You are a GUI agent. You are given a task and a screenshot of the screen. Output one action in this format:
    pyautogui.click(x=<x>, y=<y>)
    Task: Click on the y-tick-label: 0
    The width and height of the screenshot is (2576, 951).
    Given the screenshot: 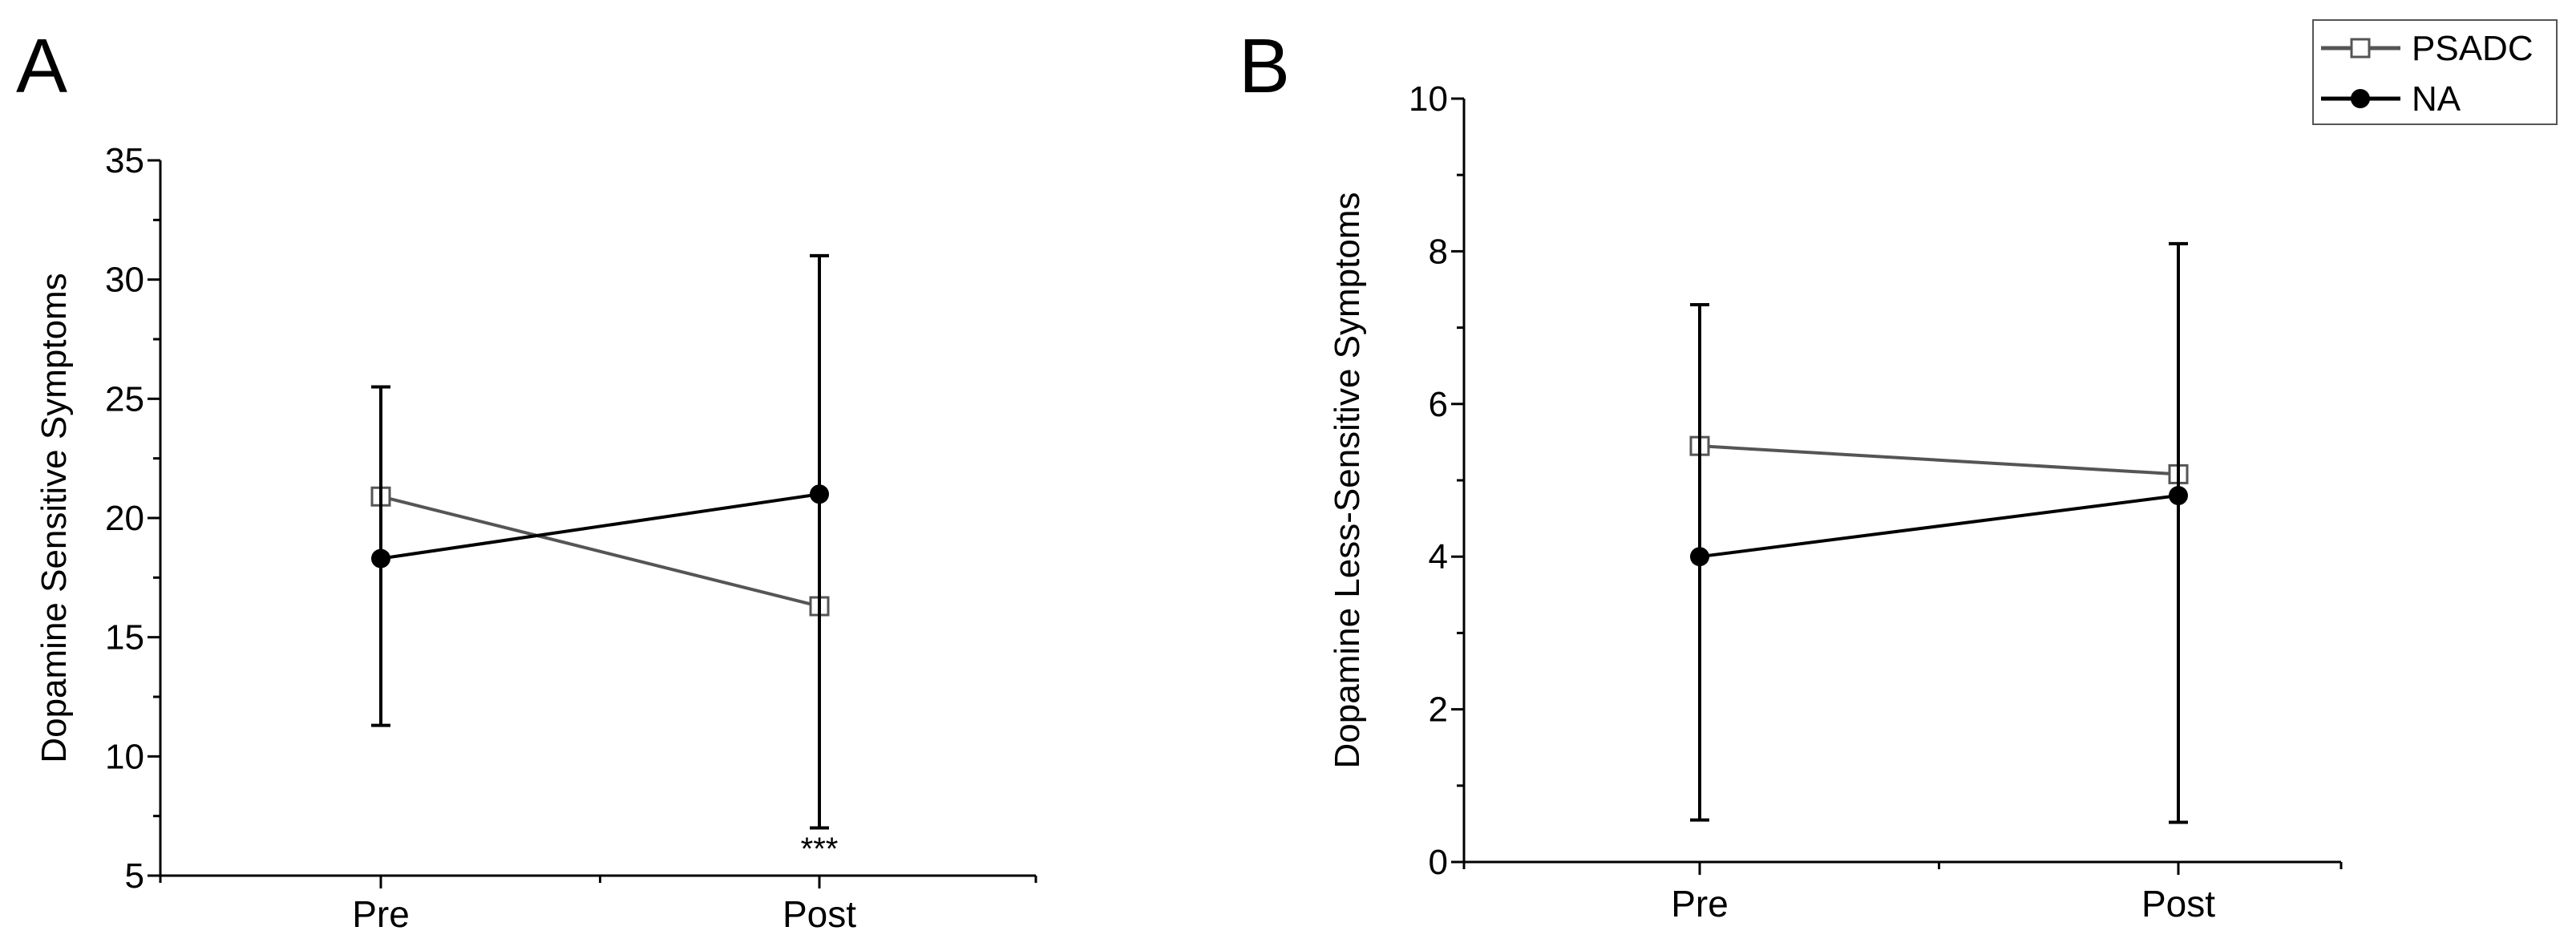 What is the action you would take?
    pyautogui.click(x=1438, y=862)
    